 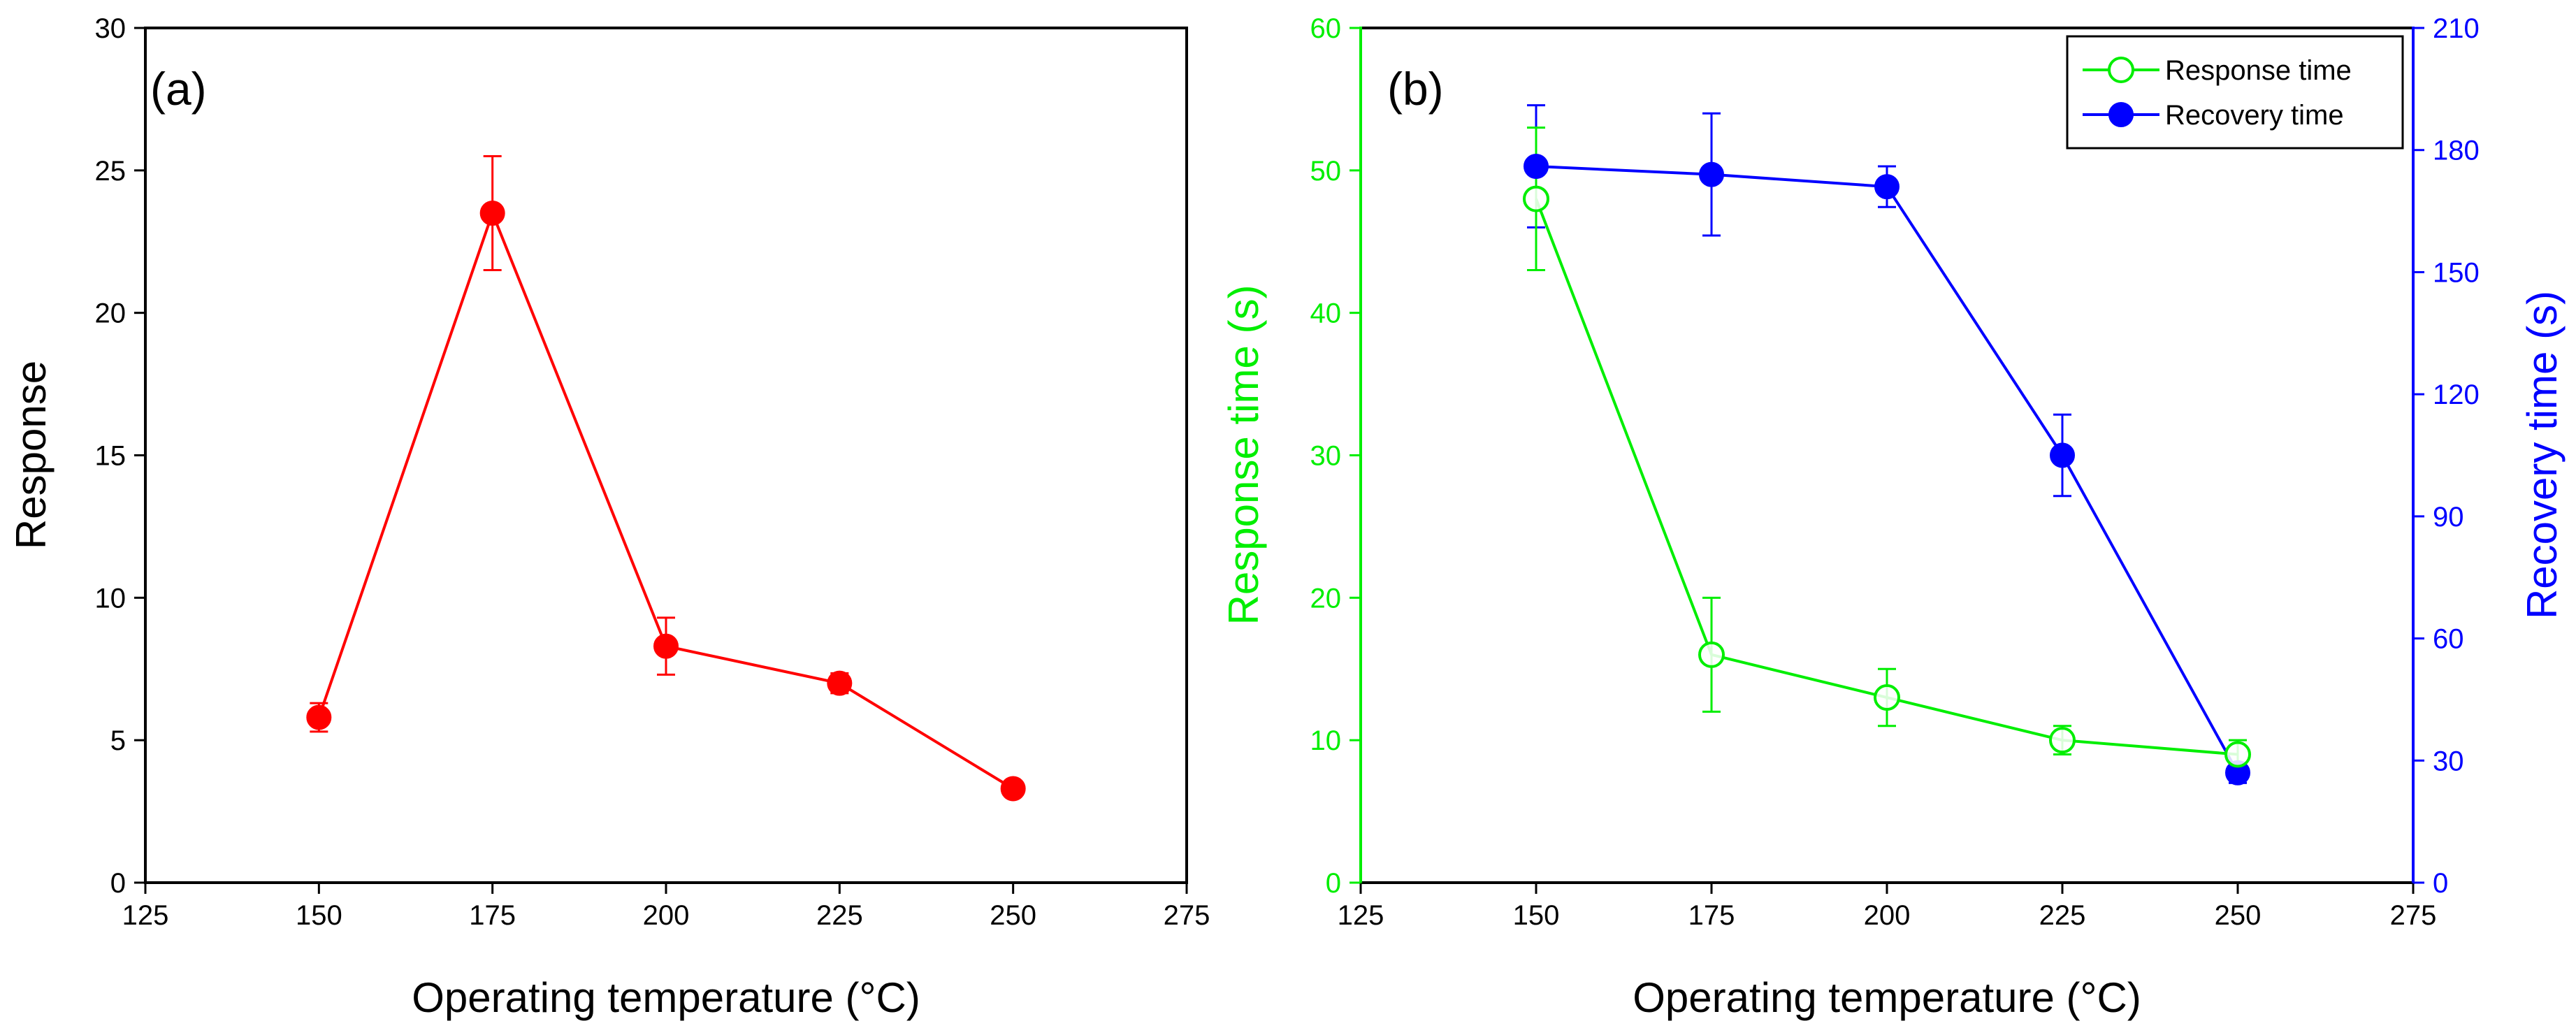 I want to click on legend-entry-recovery-time: Recovery time, so click(x=2213, y=115).